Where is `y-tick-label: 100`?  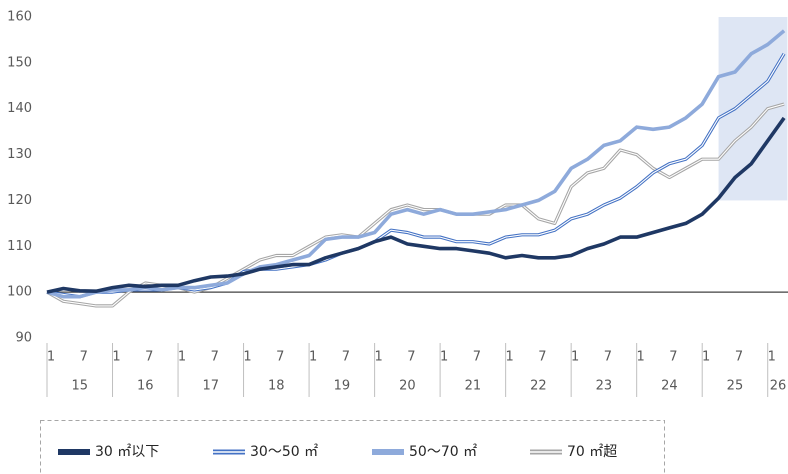 y-tick-label: 100 is located at coordinates (19, 292).